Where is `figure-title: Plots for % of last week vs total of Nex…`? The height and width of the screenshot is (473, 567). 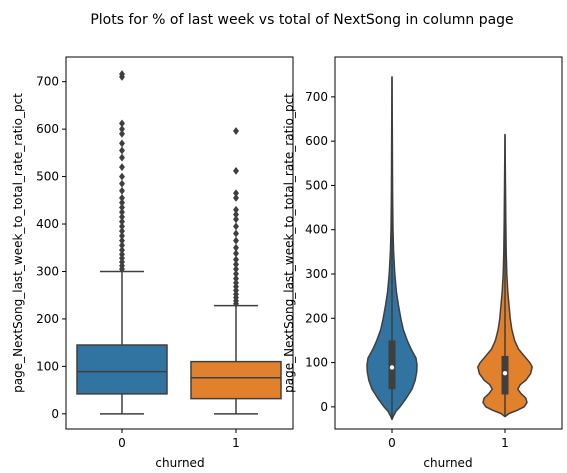 figure-title: Plots for % of last week vs total of Nex… is located at coordinates (301, 20).